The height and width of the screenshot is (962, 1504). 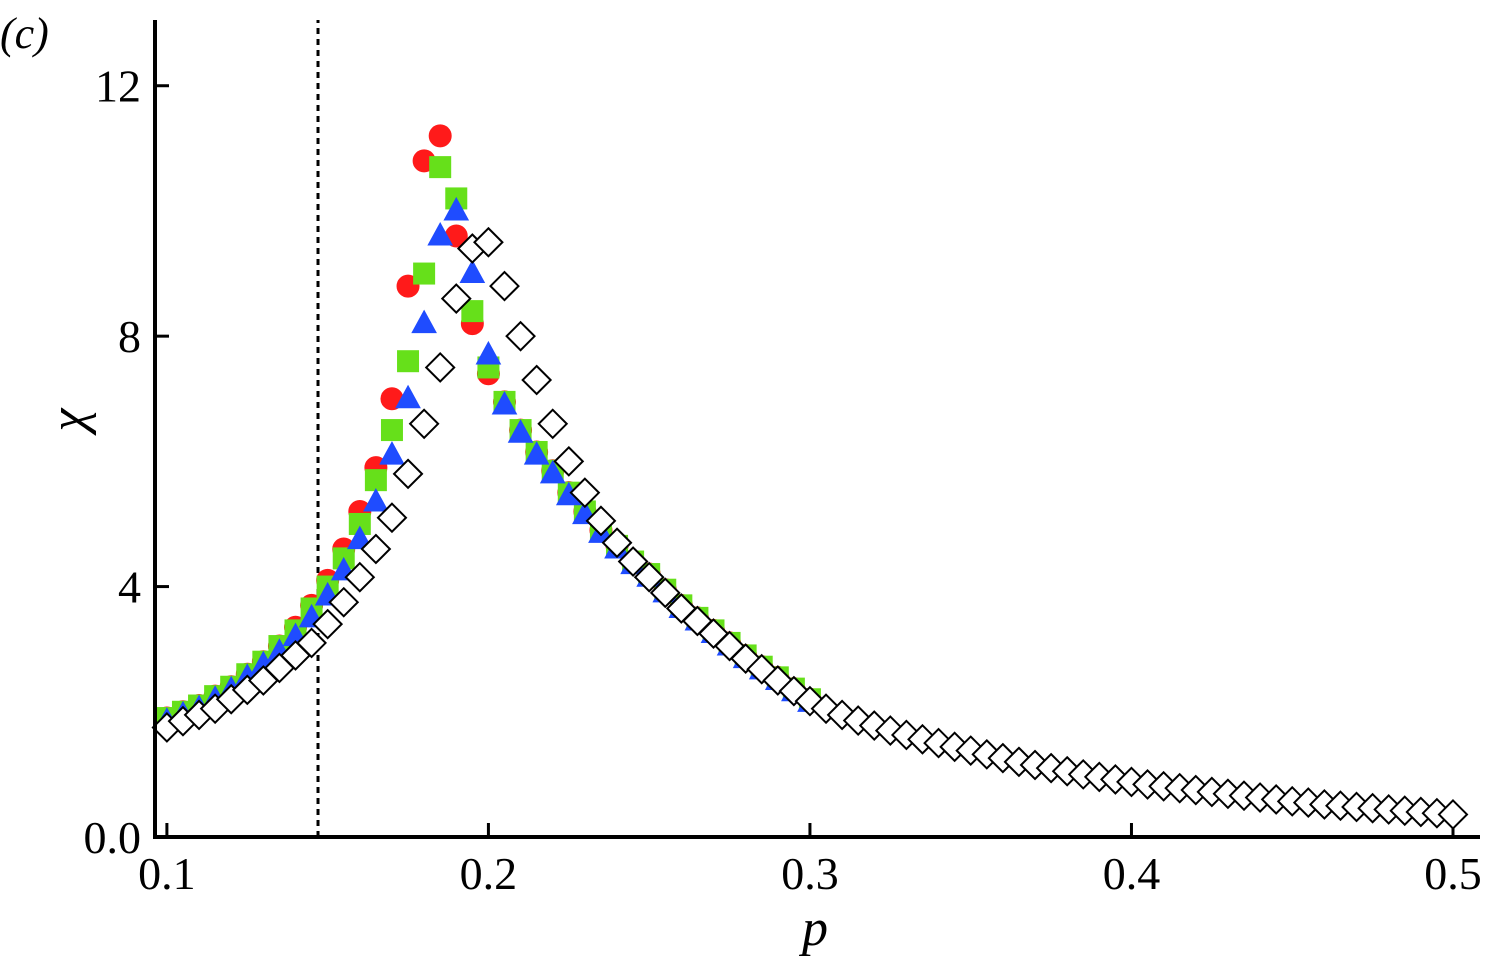 I want to click on y-tick-label: 8, so click(x=129, y=336).